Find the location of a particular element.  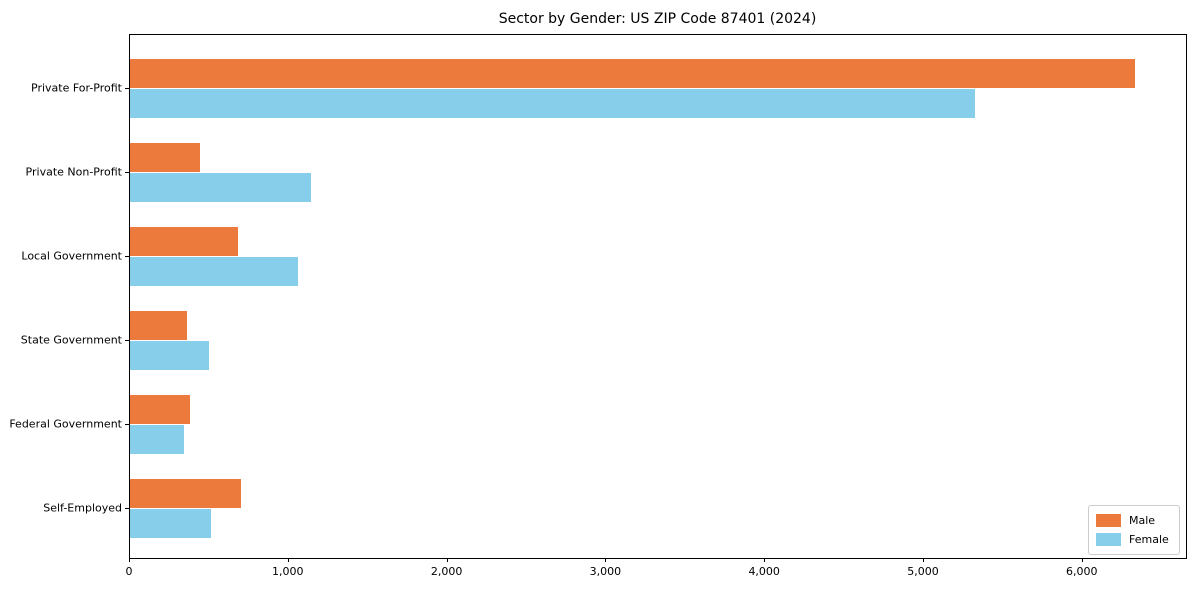

y-tick-label-private-non-profit: Private Non-Profit is located at coordinates (73, 171).